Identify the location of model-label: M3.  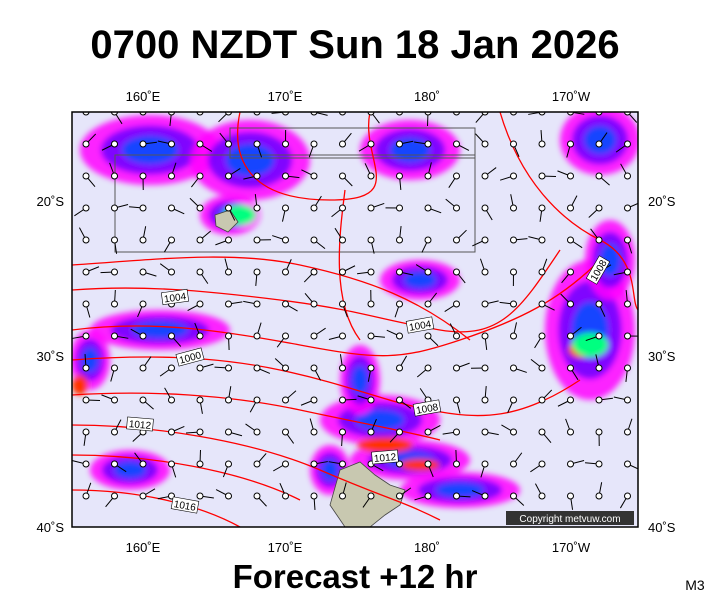
(695, 585).